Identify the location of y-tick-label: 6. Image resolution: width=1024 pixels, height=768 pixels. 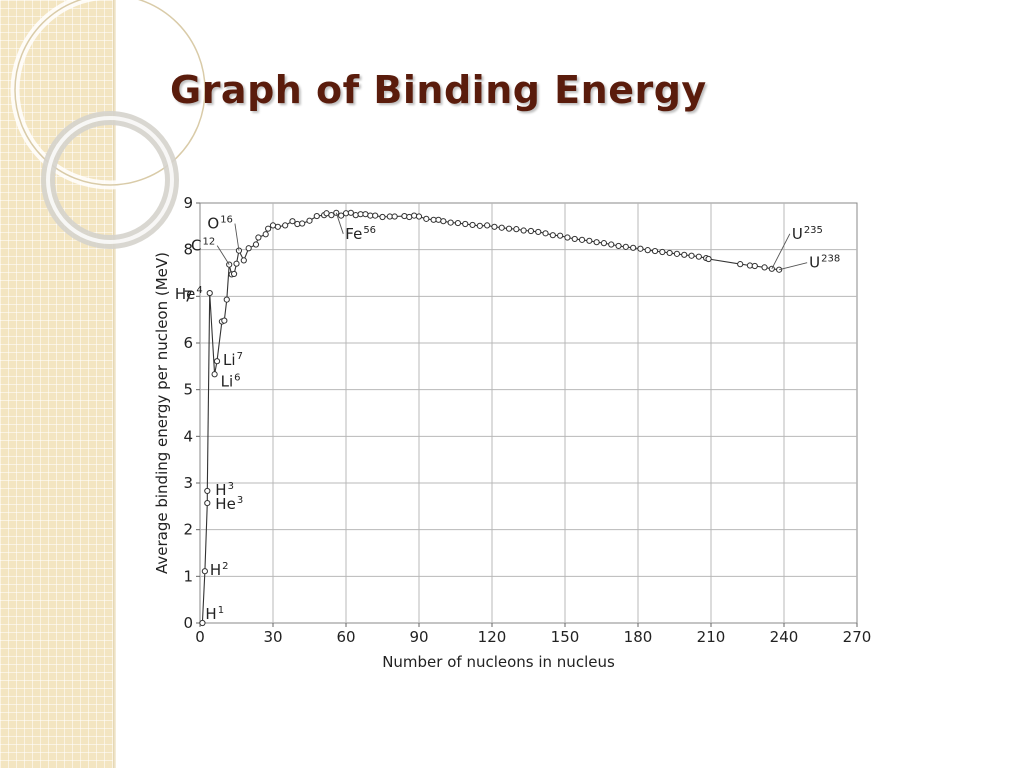
(188, 343).